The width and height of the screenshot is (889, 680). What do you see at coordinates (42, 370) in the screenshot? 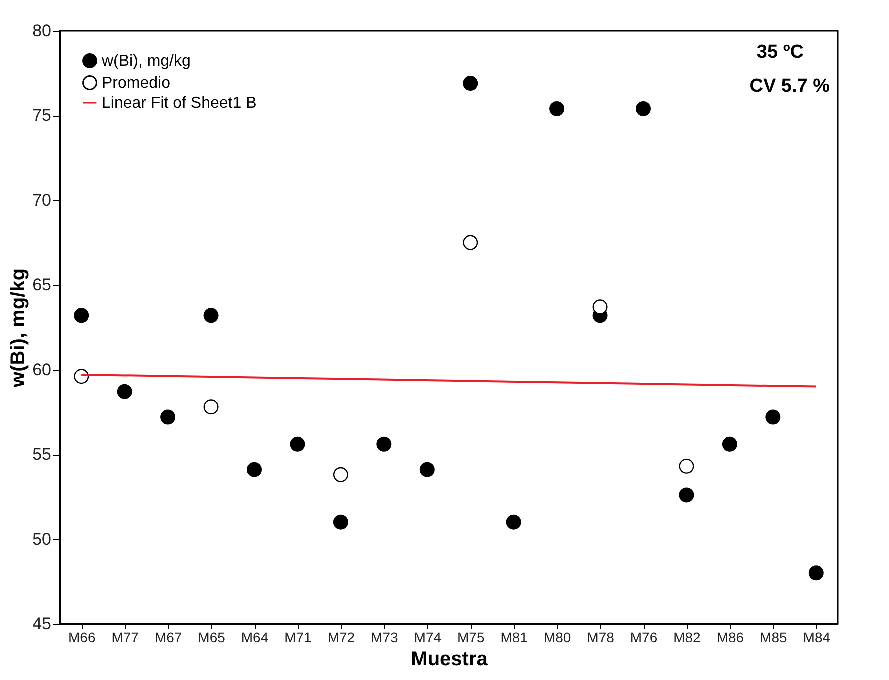
I see `y-tick-label: 60` at bounding box center [42, 370].